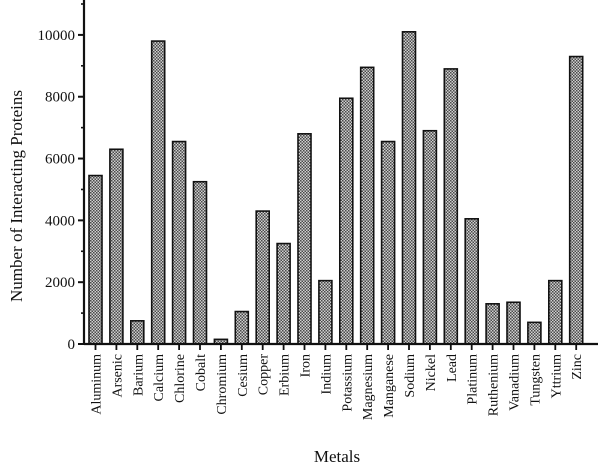  What do you see at coordinates (158, 192) in the screenshot?
I see `bar-calcium` at bounding box center [158, 192].